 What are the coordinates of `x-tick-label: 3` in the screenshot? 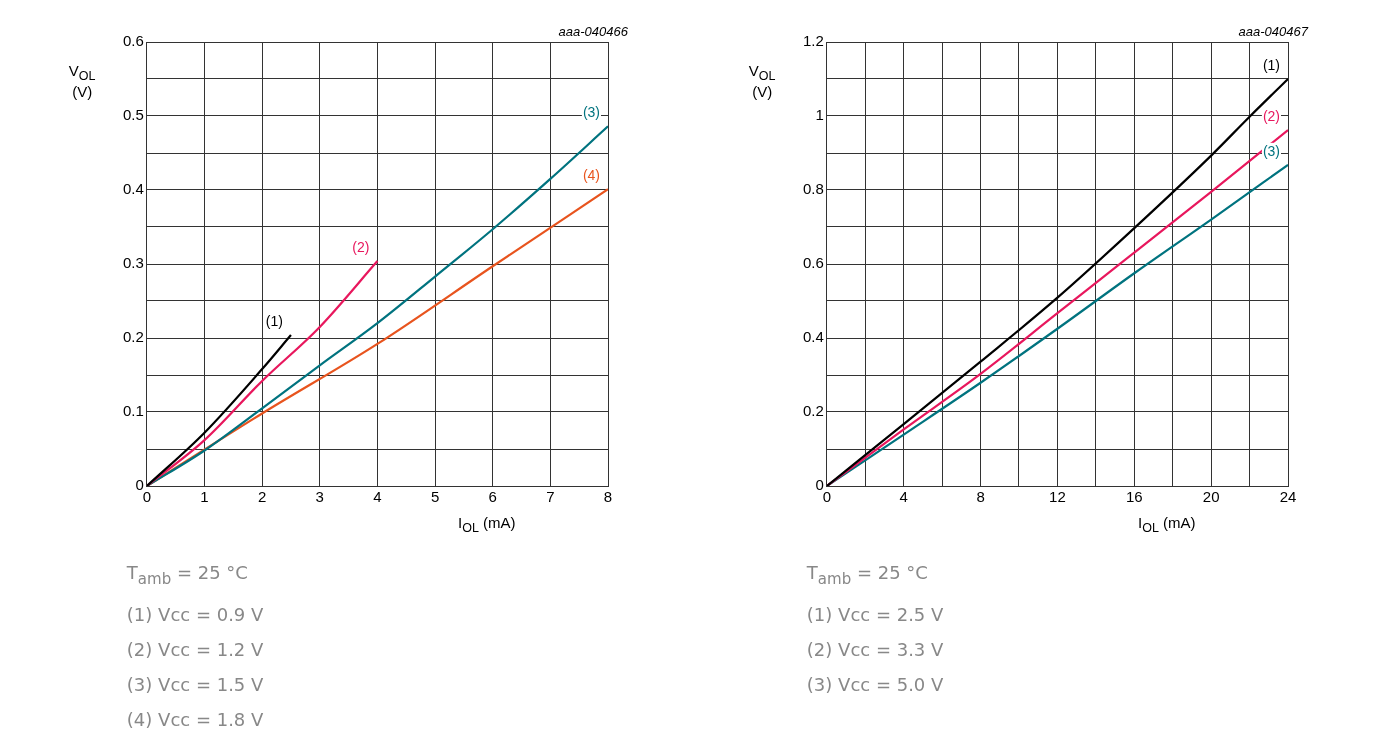 It's located at (319, 497).